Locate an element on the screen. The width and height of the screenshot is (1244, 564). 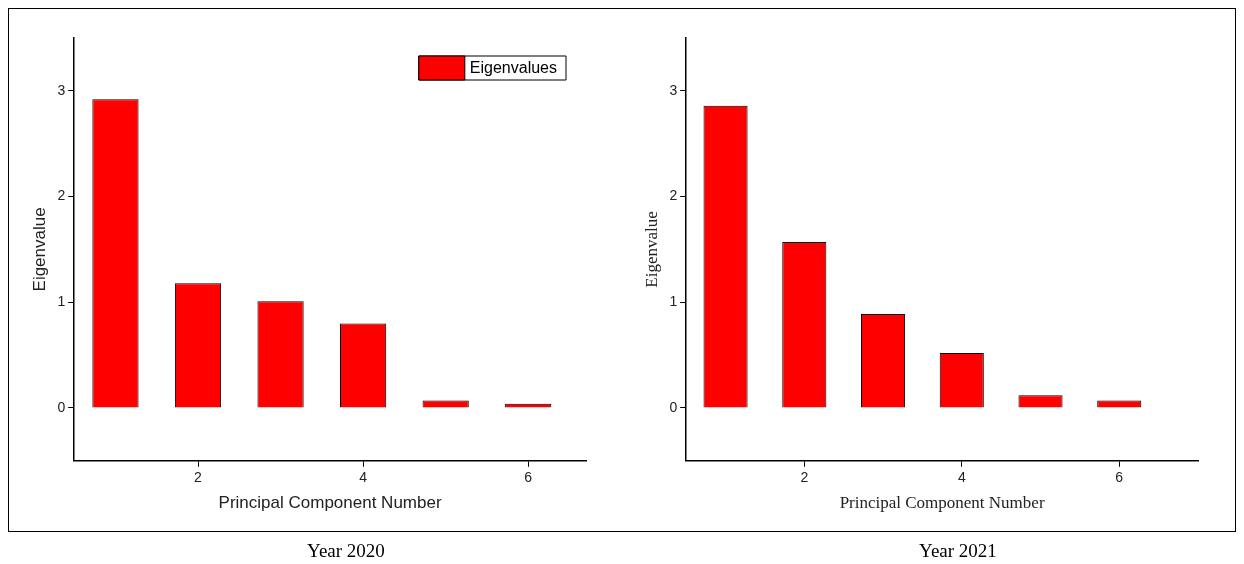
legend-label: Eigenvalues is located at coordinates (513, 68).